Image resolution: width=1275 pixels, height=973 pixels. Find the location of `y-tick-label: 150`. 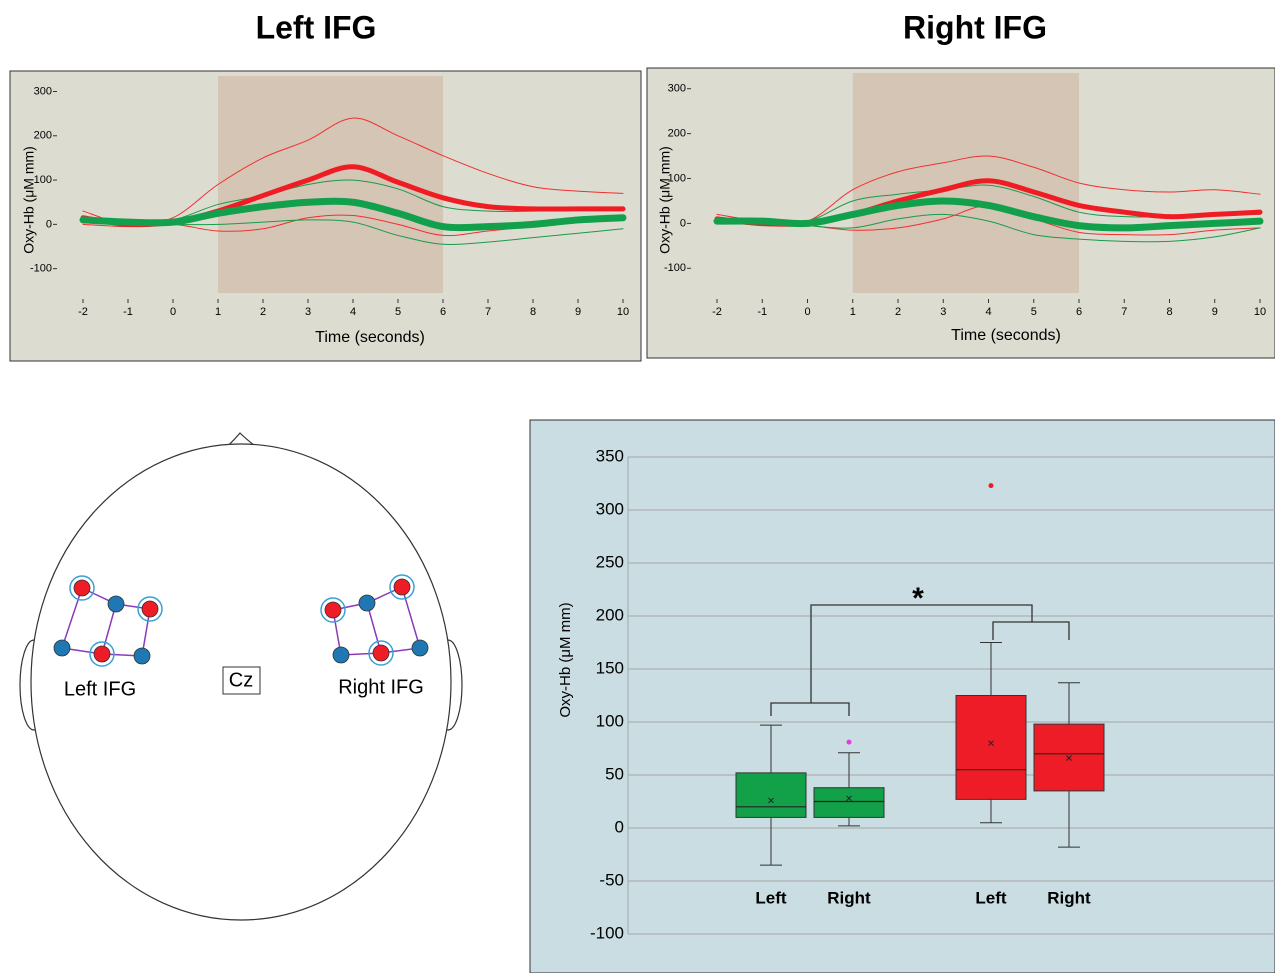

y-tick-label: 150 is located at coordinates (610, 667).